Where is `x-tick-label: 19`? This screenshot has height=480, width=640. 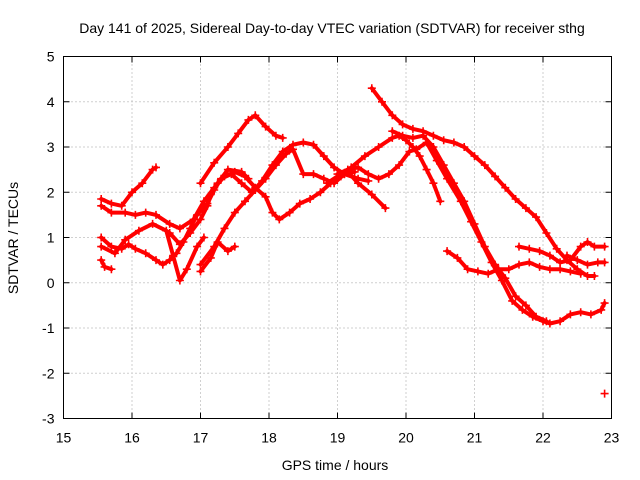 x-tick-label: 19 is located at coordinates (338, 438).